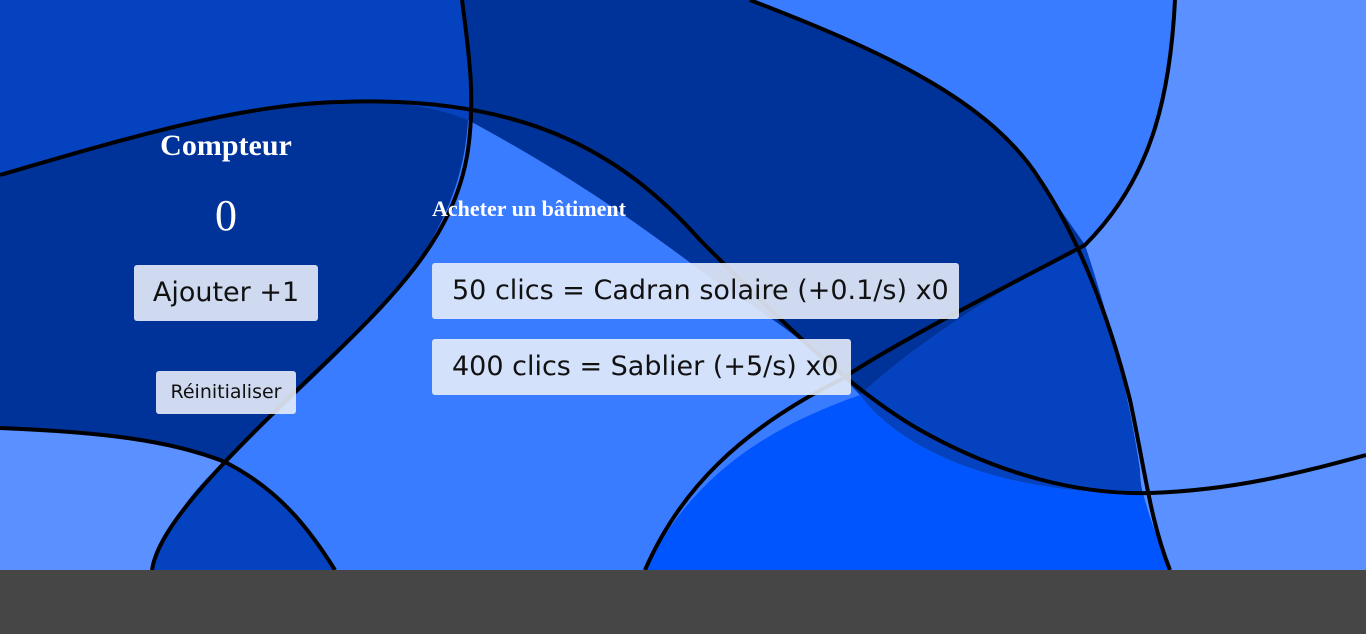 The image size is (1366, 634). Describe the element at coordinates (226, 145) in the screenshot. I see `counter-title: Compteur` at that location.